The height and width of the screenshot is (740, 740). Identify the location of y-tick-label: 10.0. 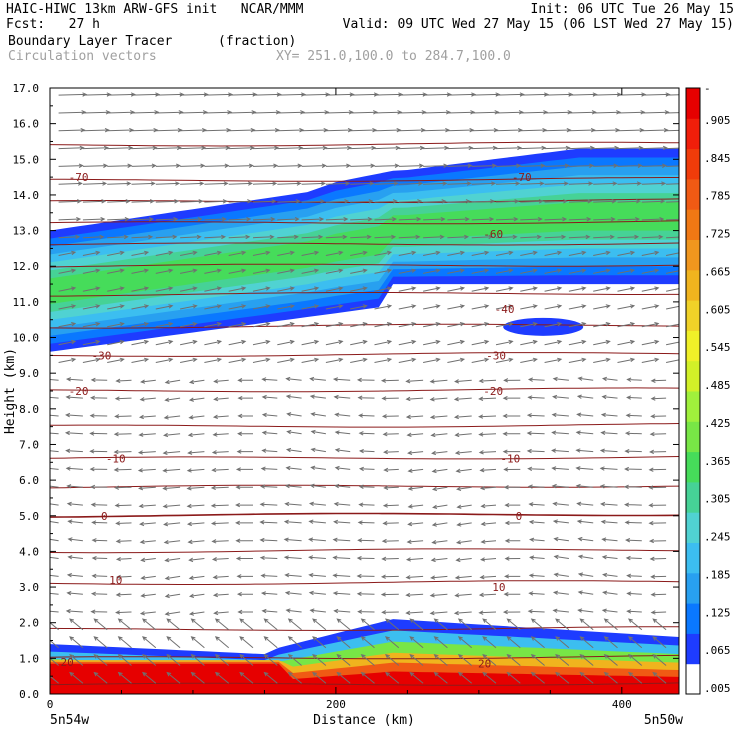
(26, 338).